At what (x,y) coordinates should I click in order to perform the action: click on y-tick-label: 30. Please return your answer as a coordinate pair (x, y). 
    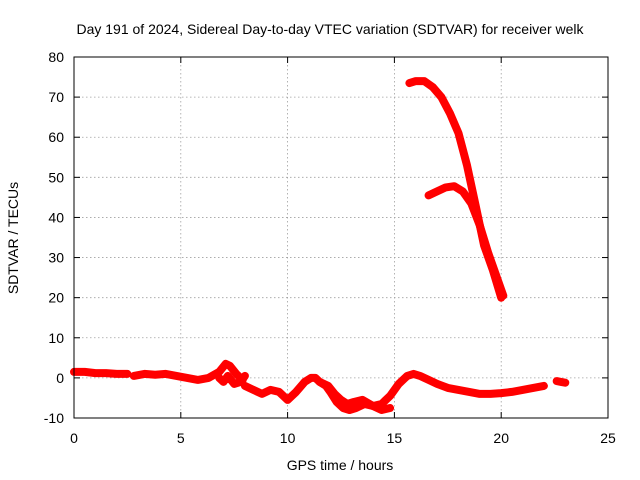
    Looking at the image, I should click on (56, 258).